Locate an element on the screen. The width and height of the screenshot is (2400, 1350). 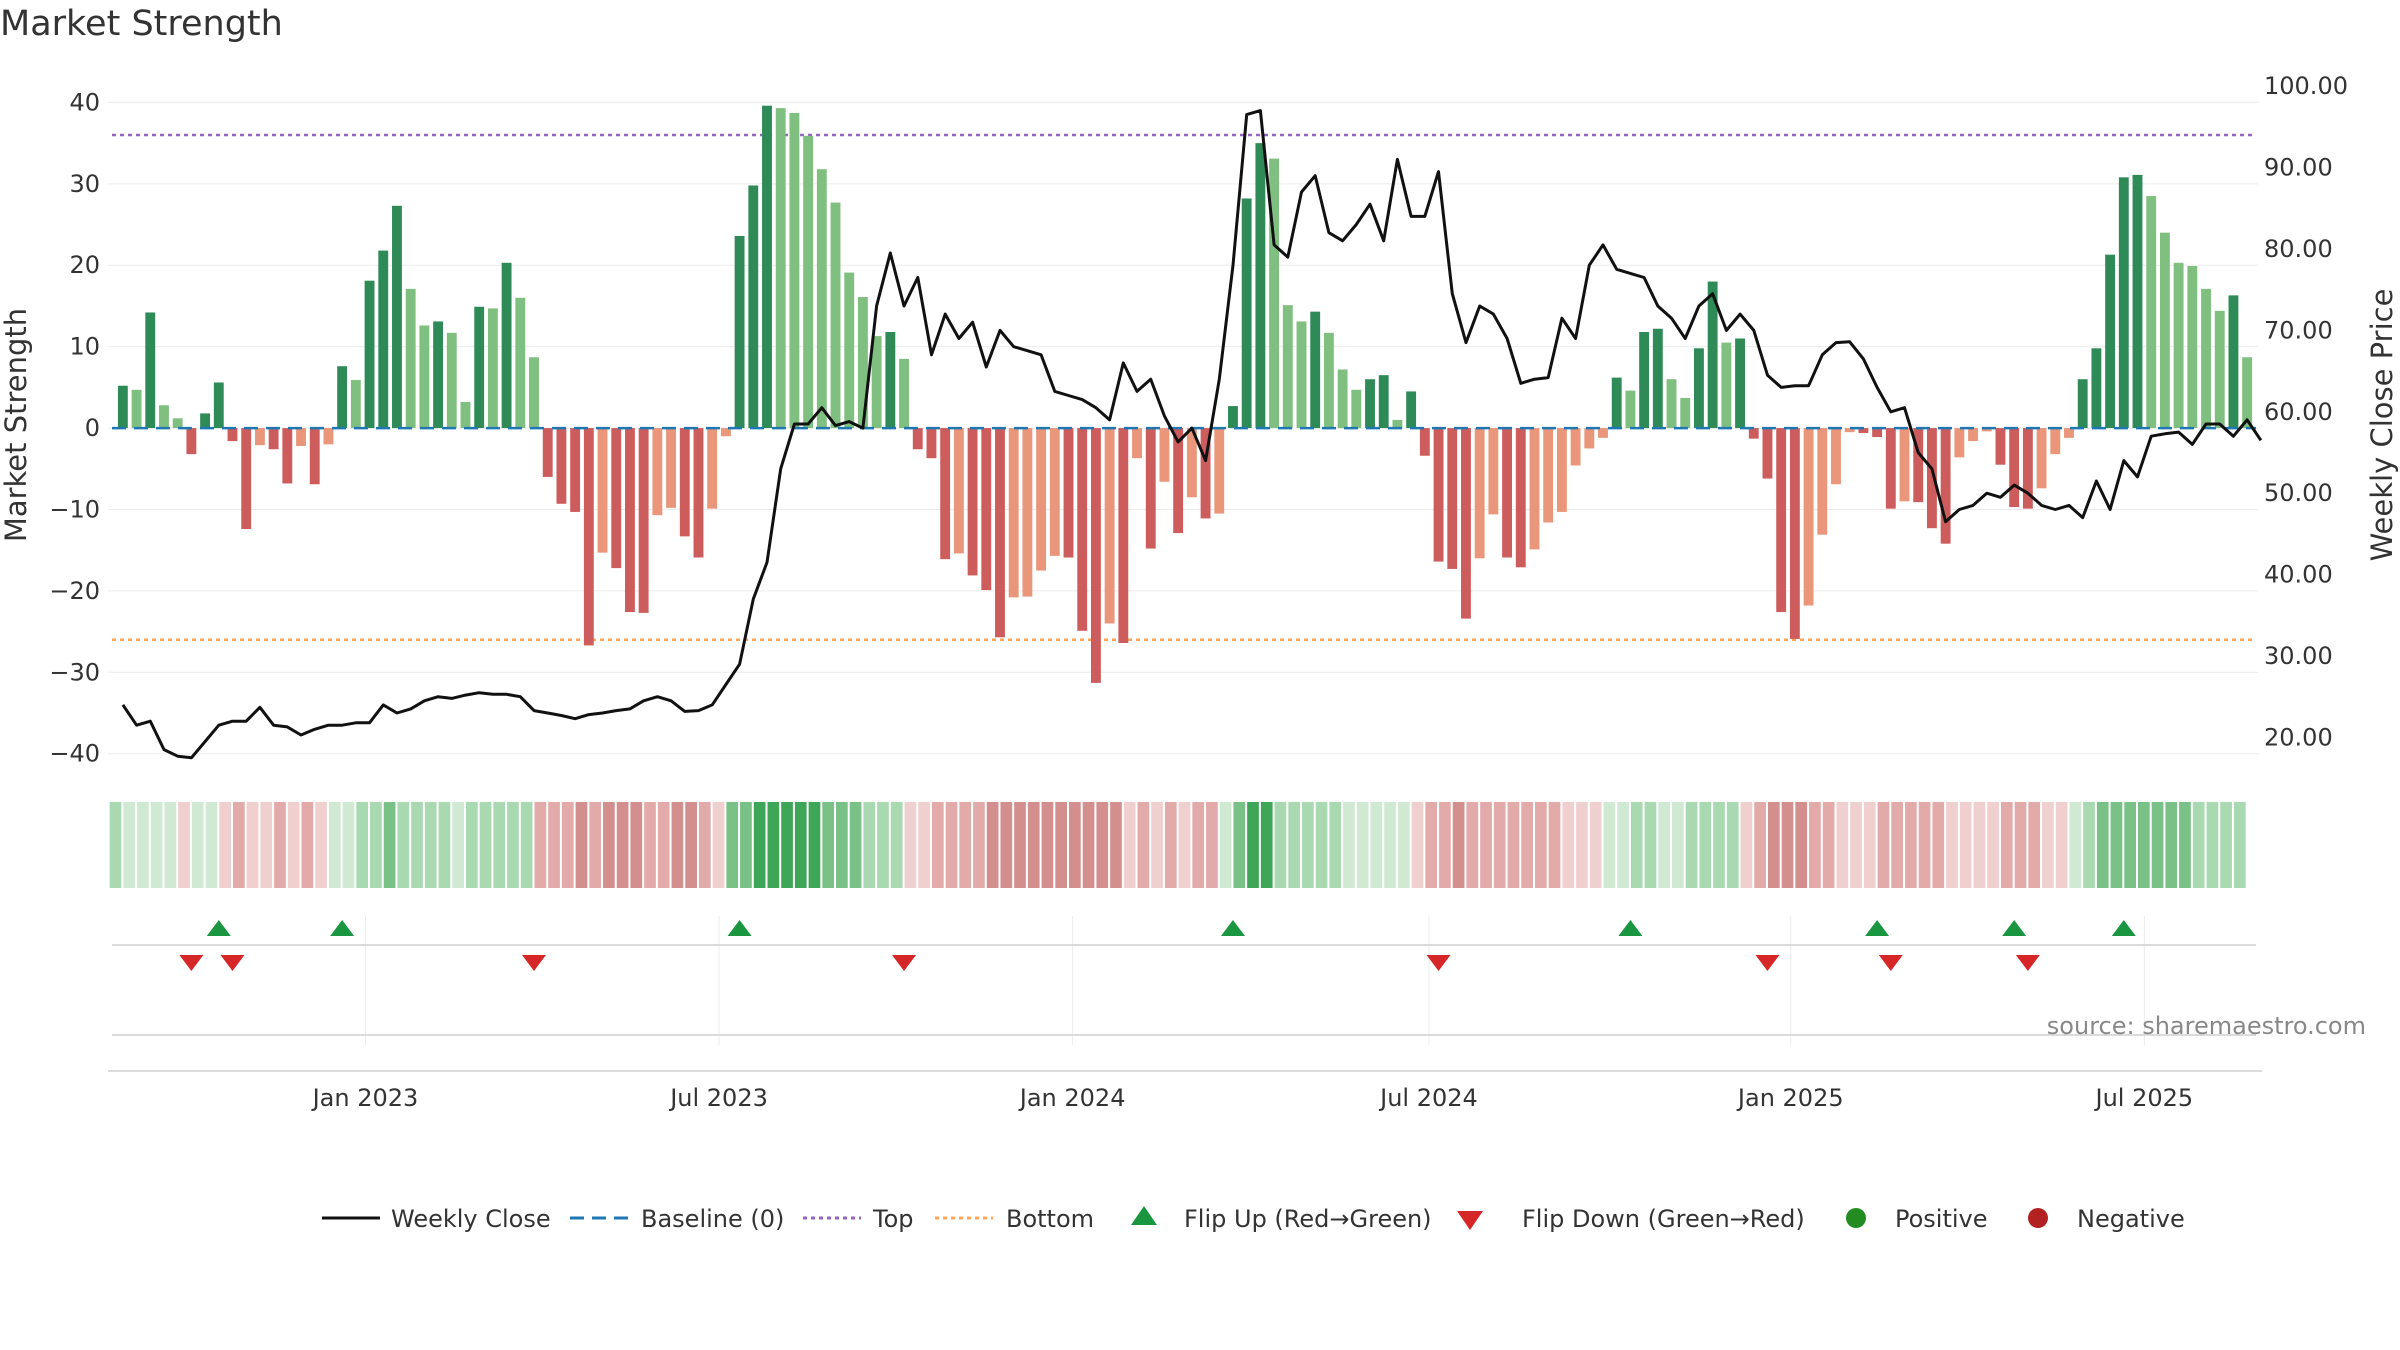
y-tick-right: 50.00 is located at coordinates (2298, 493).